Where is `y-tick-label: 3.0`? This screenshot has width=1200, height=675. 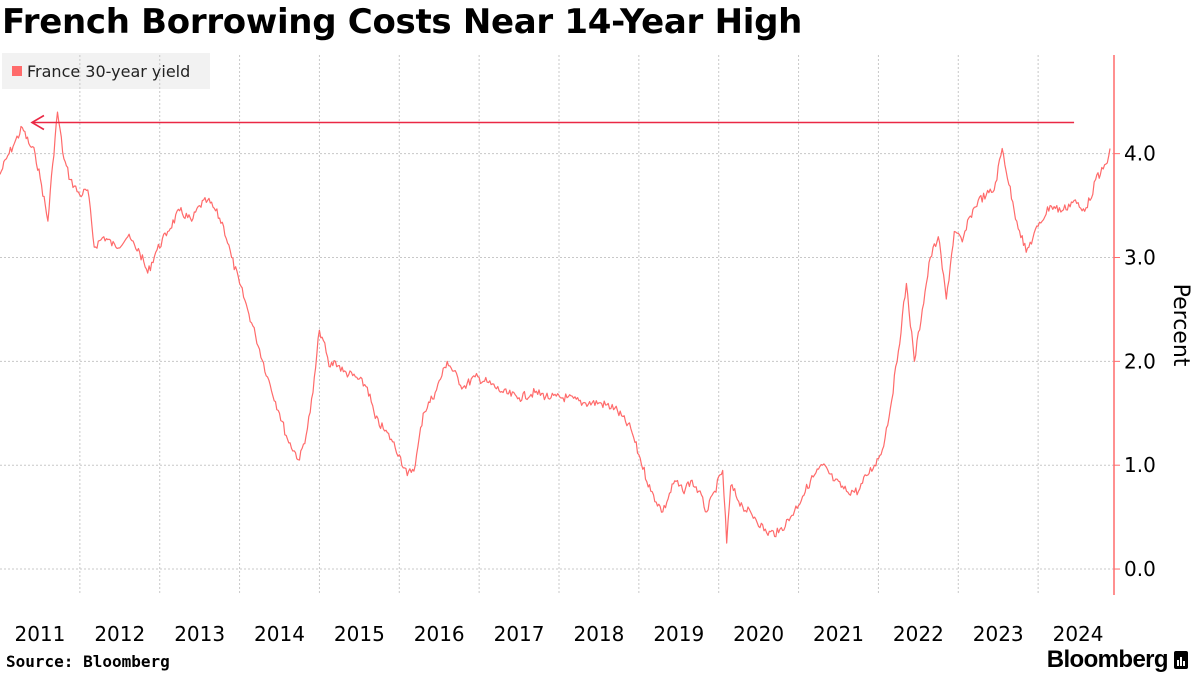
y-tick-label: 3.0 is located at coordinates (1140, 258).